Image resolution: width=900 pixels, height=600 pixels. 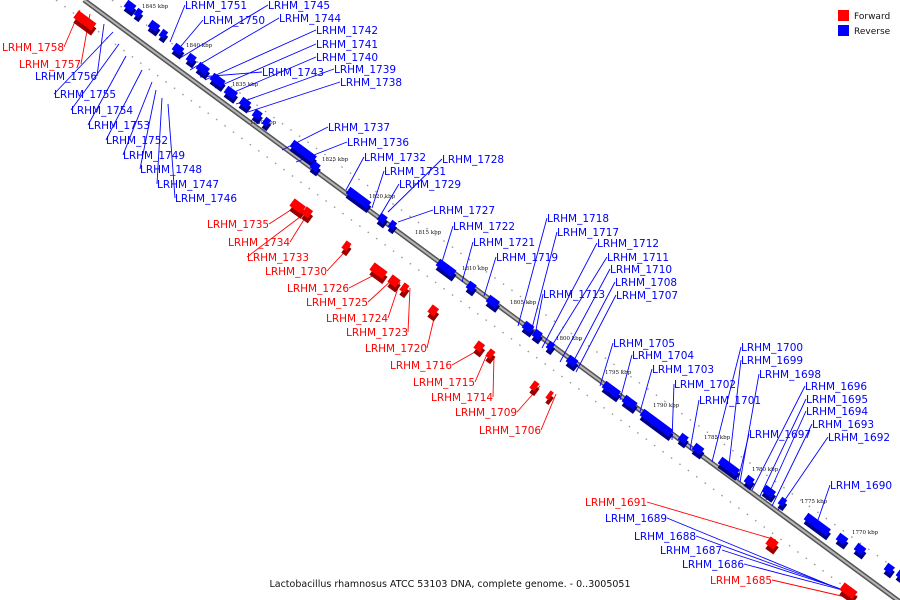 What do you see at coordinates (484, 227) in the screenshot?
I see `reverse-gene-label: LRHM_1722` at bounding box center [484, 227].